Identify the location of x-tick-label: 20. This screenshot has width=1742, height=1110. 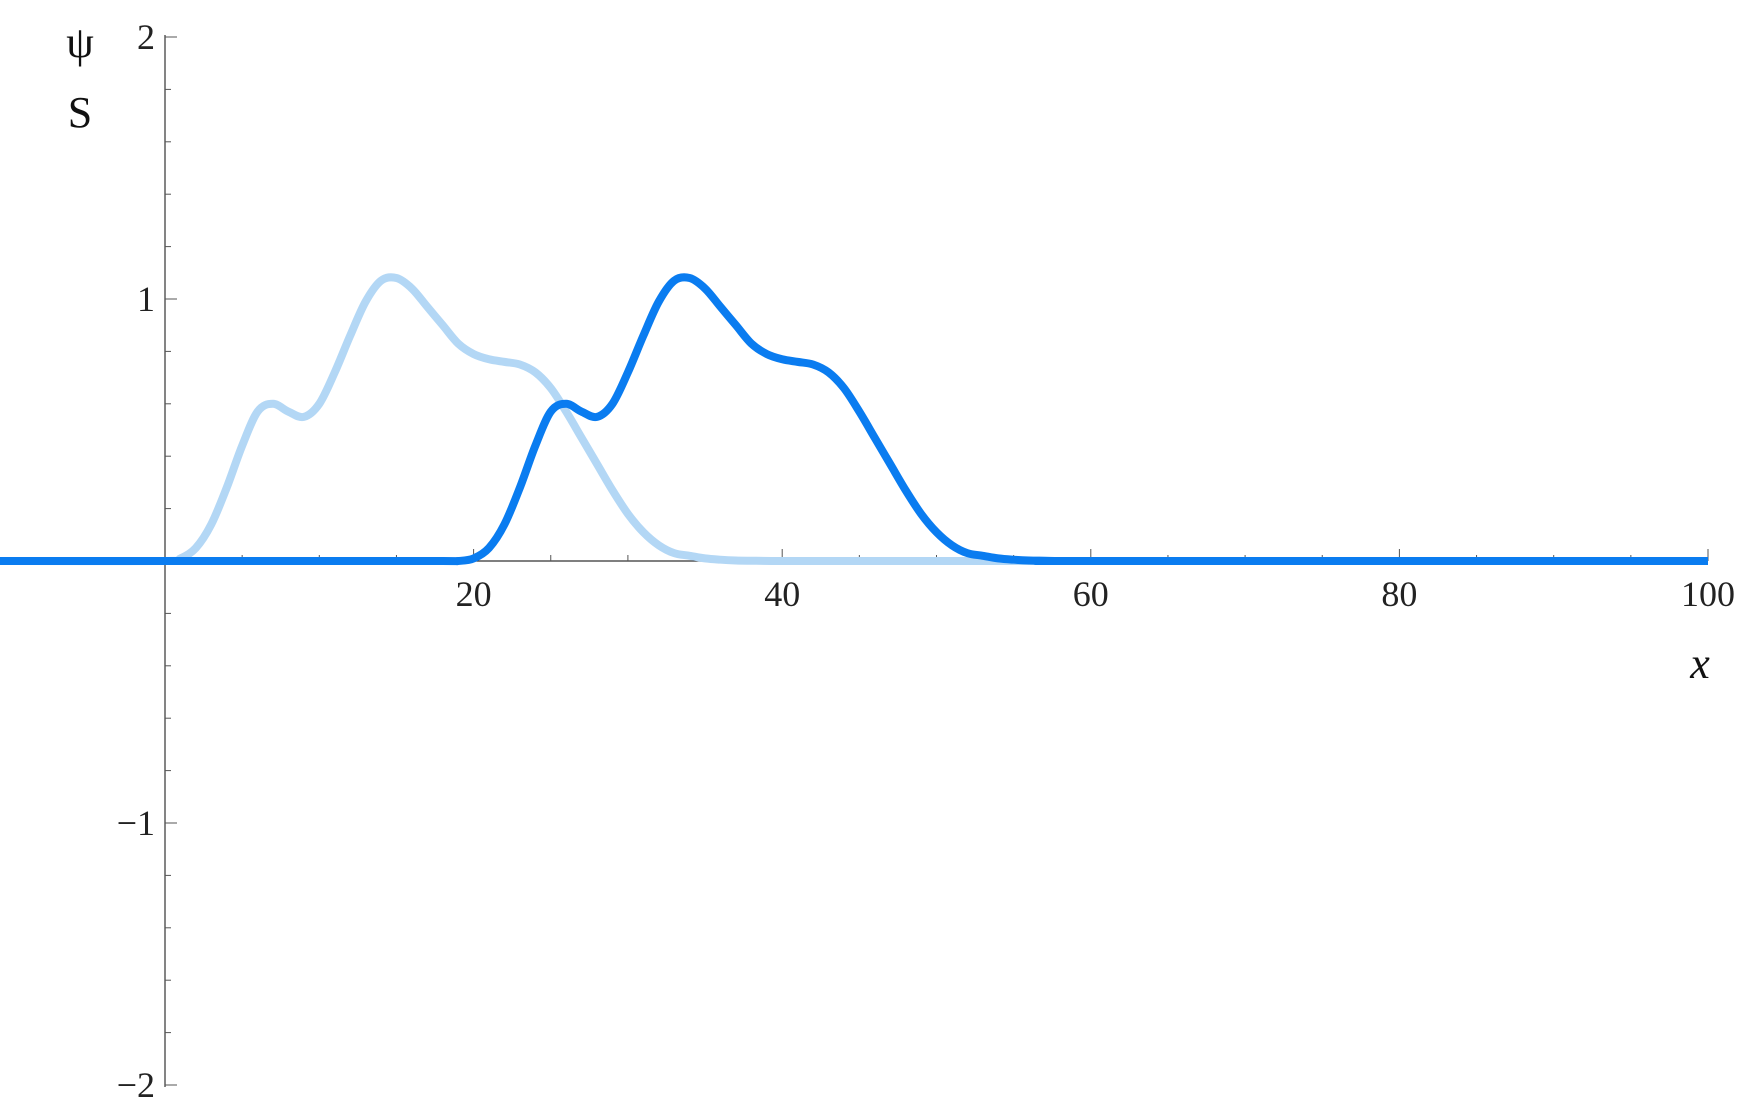
(474, 594).